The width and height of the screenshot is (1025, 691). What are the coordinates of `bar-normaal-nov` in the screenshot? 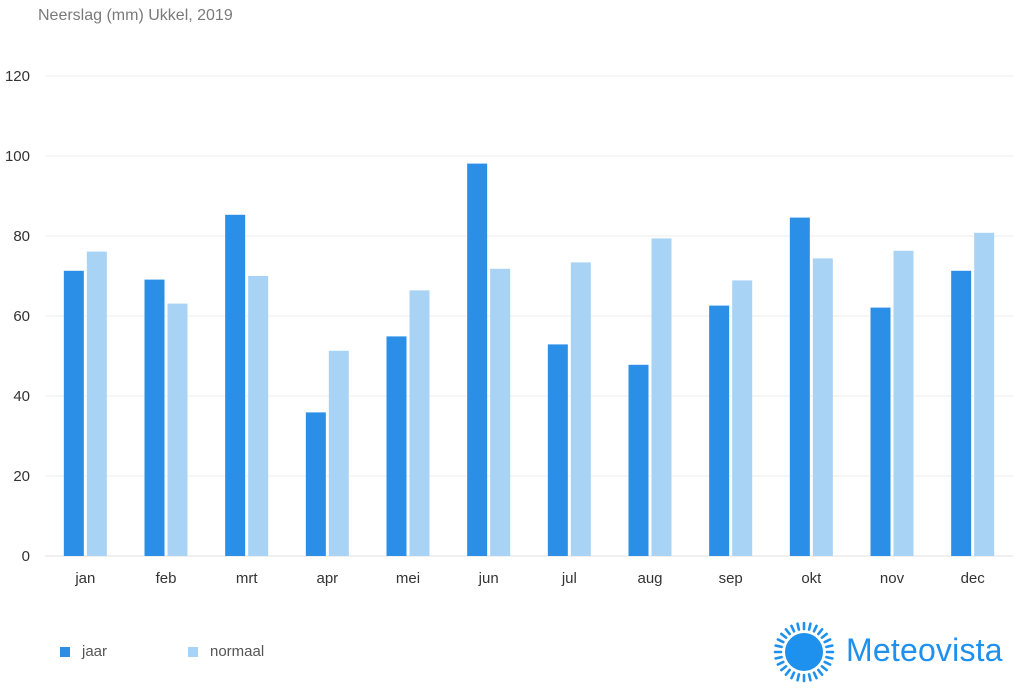 It's located at (903, 403).